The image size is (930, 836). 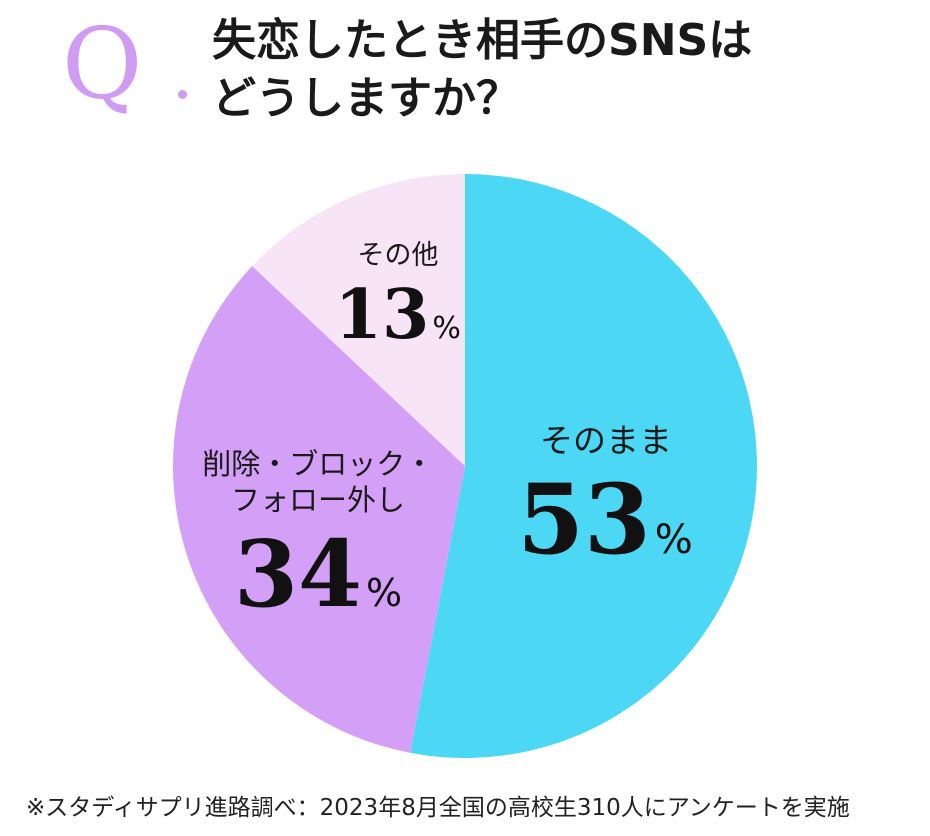 What do you see at coordinates (102, 65) in the screenshot?
I see `q-mark: Q` at bounding box center [102, 65].